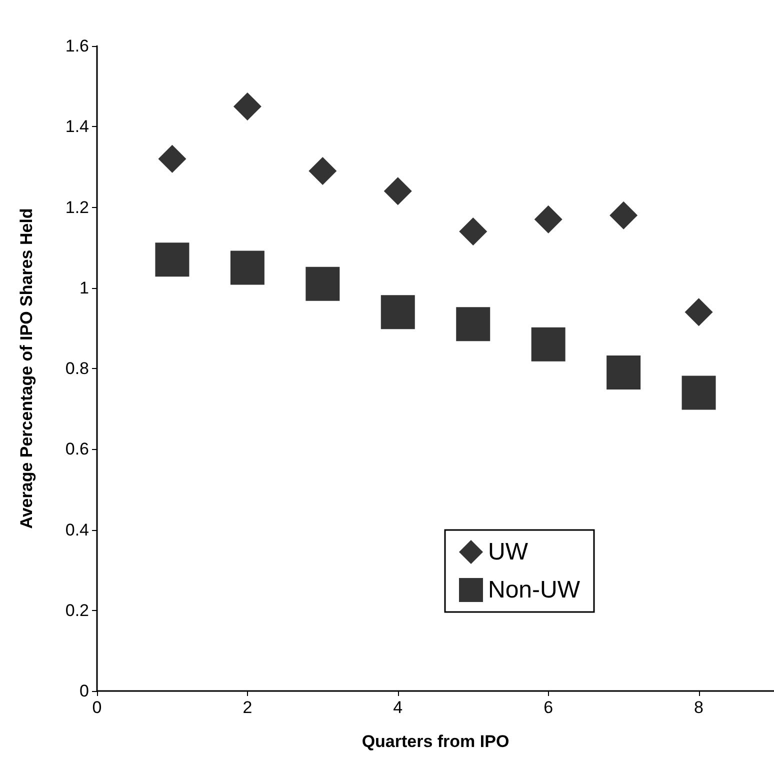  What do you see at coordinates (97, 707) in the screenshot?
I see `x-tick-label: 0` at bounding box center [97, 707].